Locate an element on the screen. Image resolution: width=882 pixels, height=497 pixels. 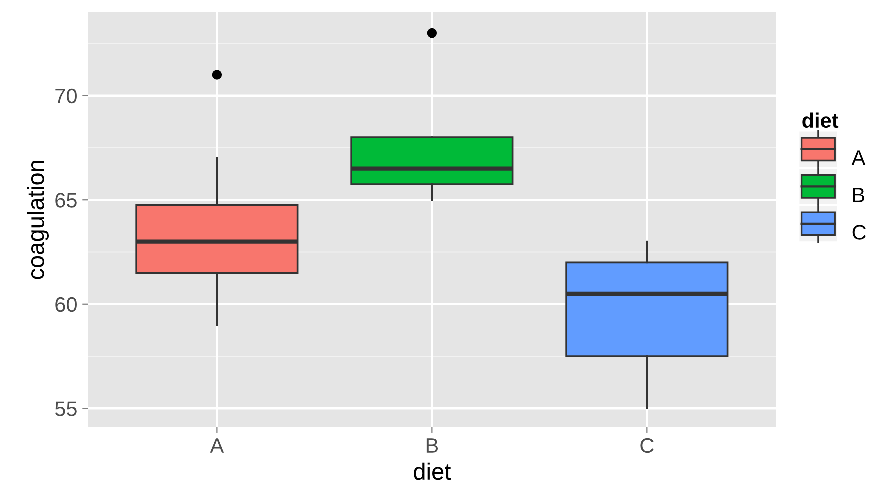
legend-title: diet is located at coordinates (820, 120).